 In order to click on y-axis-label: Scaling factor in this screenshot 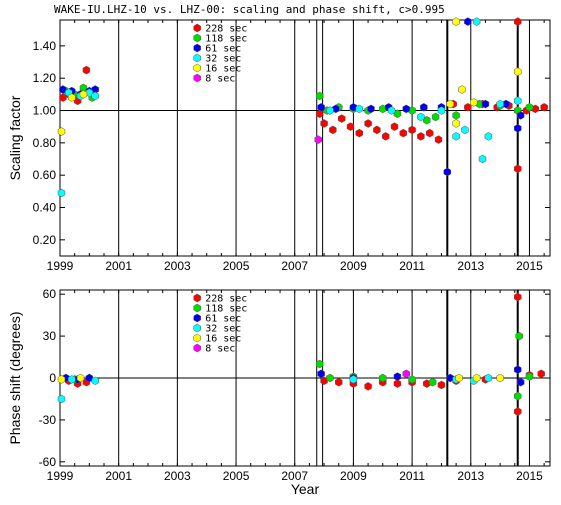, I will do `click(15, 137)`.